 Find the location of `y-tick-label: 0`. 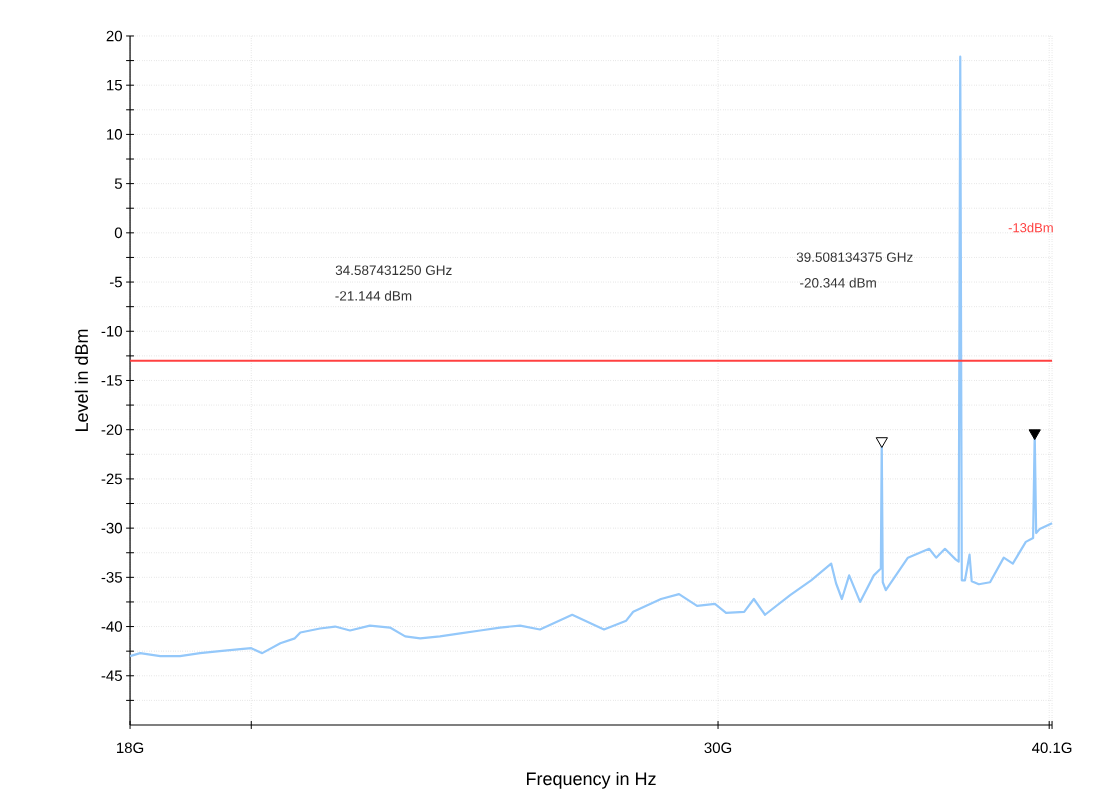

y-tick-label: 0 is located at coordinates (118, 233).